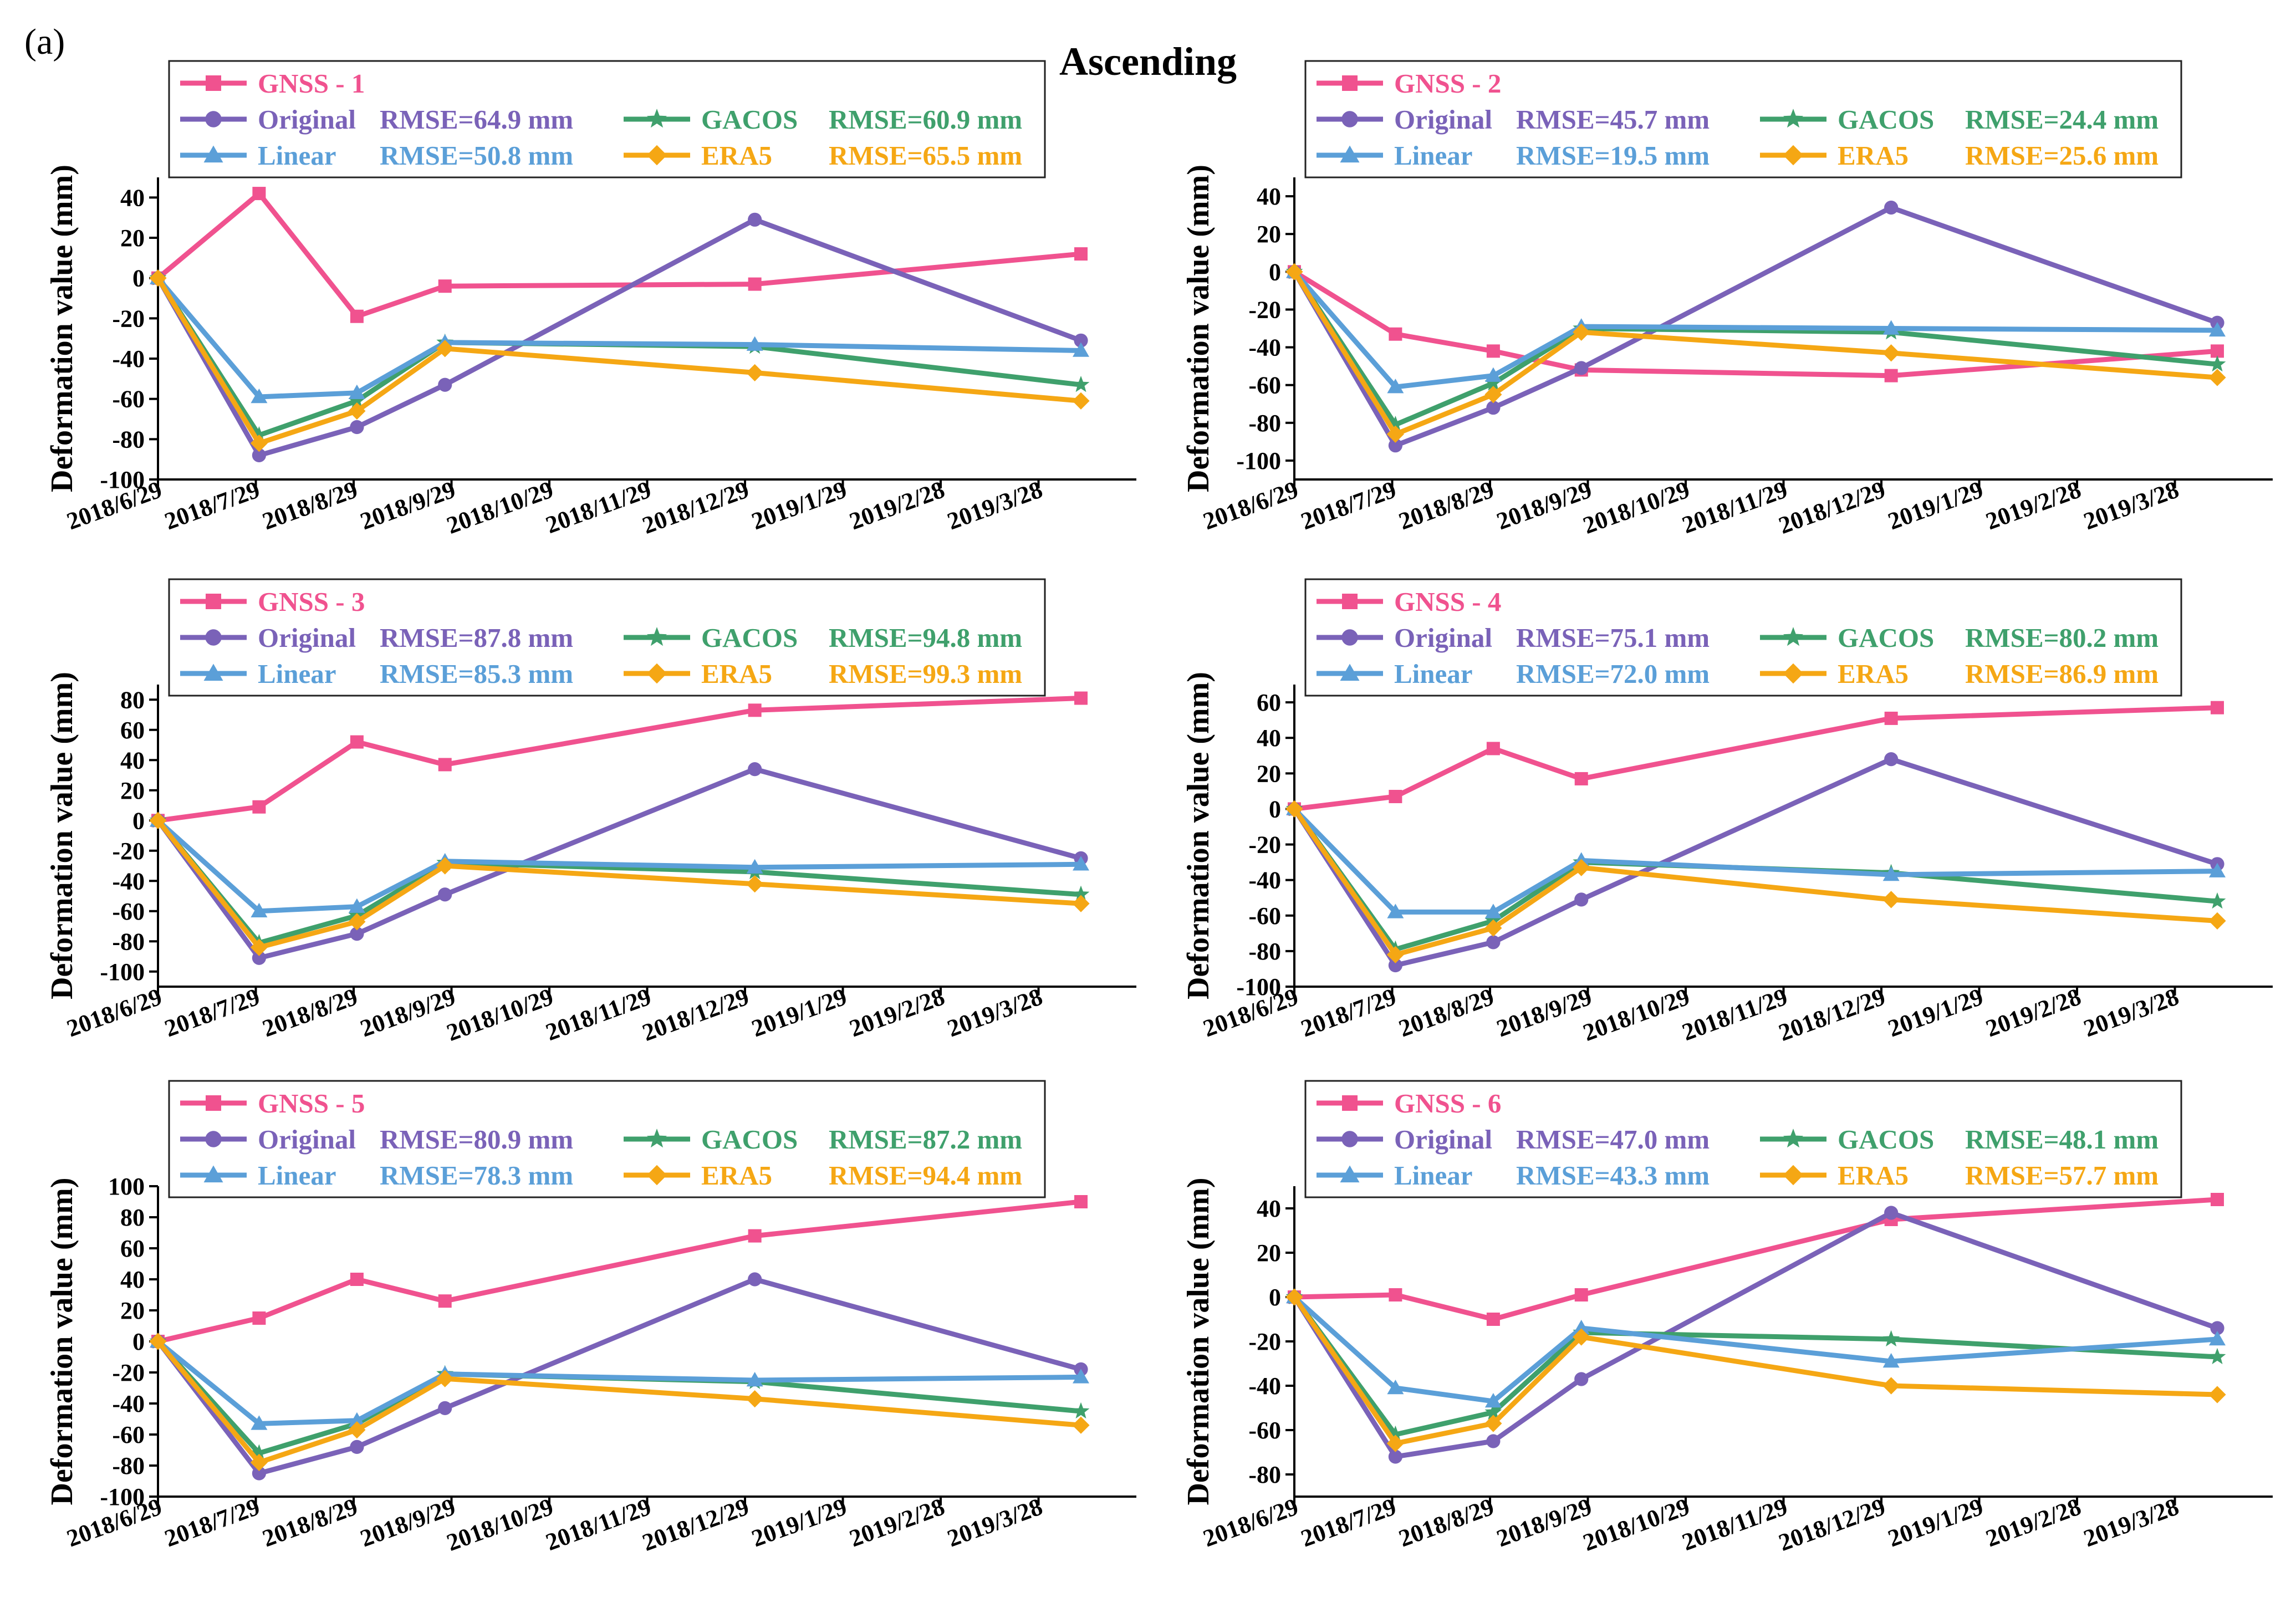 Image resolution: width=2296 pixels, height=1618 pixels. What do you see at coordinates (2062, 155) in the screenshot?
I see `legend-rmse-era5: RMSE=25.6 mm` at bounding box center [2062, 155].